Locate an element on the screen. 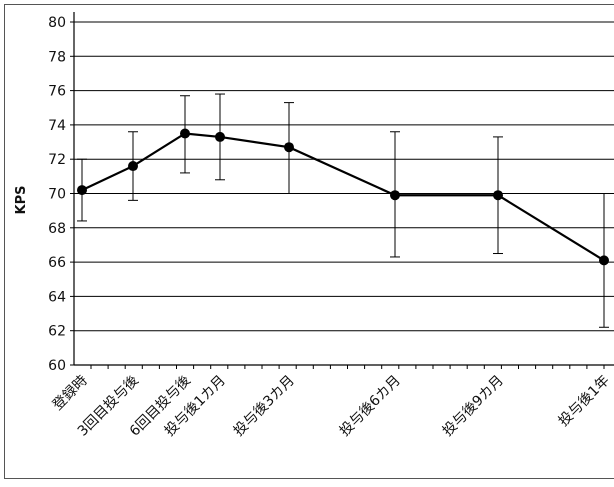  y-axis-label: KPS is located at coordinates (21, 200).